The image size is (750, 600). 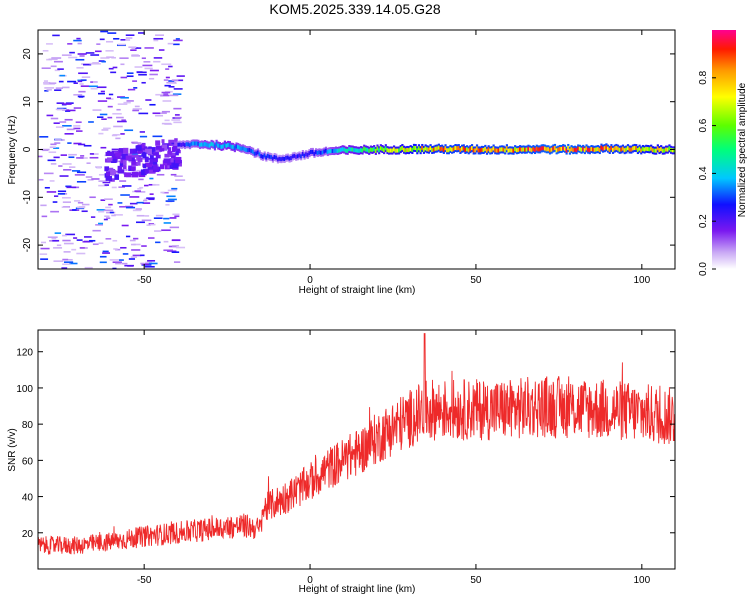 What do you see at coordinates (144, 280) in the screenshot?
I see `x-tick-label: -50` at bounding box center [144, 280].